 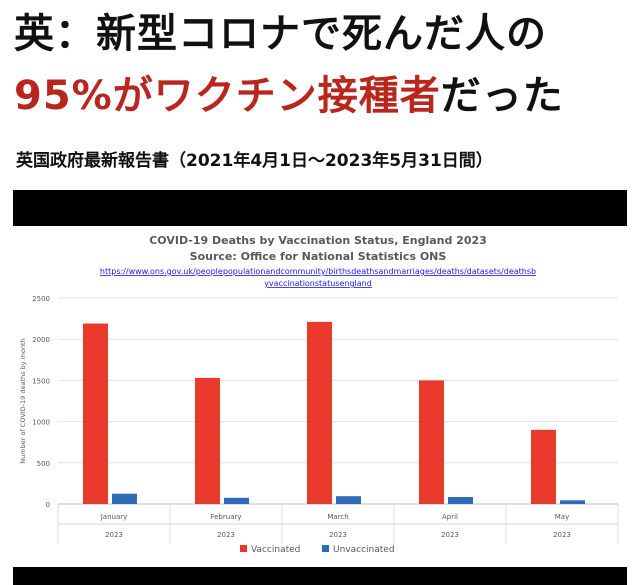 I want to click on top-black-band, so click(x=320, y=208).